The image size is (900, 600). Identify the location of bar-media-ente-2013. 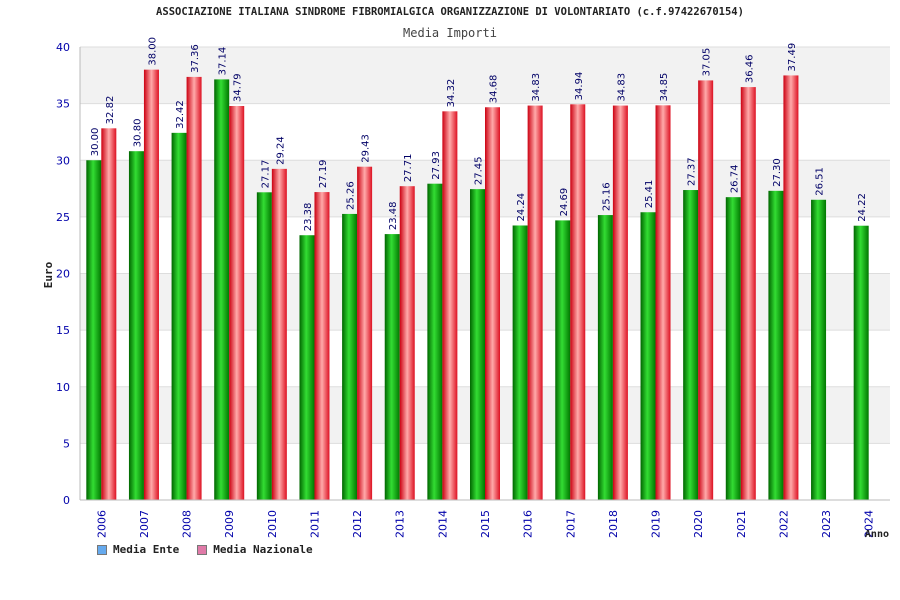
(392, 367).